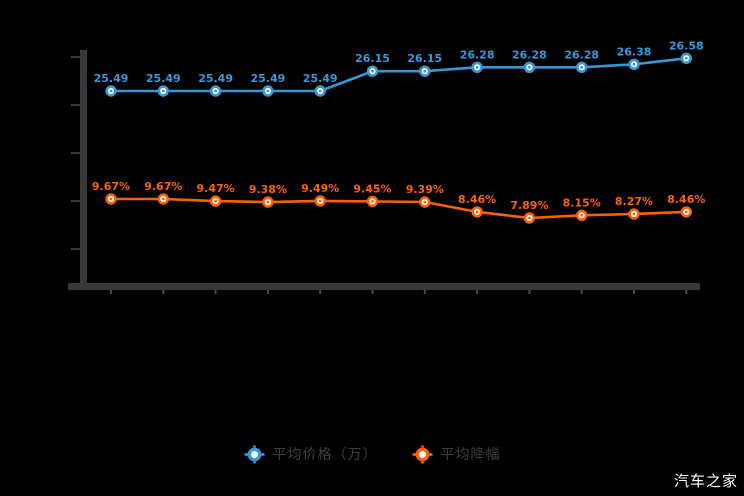 This screenshot has width=744, height=496. I want to click on legend-item-avg-price: 平均价格（万）, so click(311, 454).